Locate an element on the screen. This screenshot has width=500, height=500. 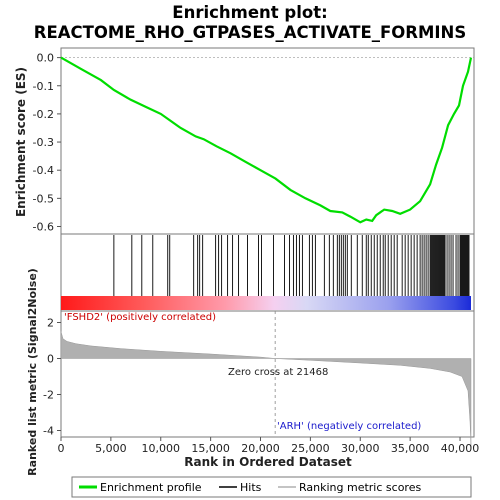
chart-title-line1: Enrichment plot: is located at coordinates (249, 12).